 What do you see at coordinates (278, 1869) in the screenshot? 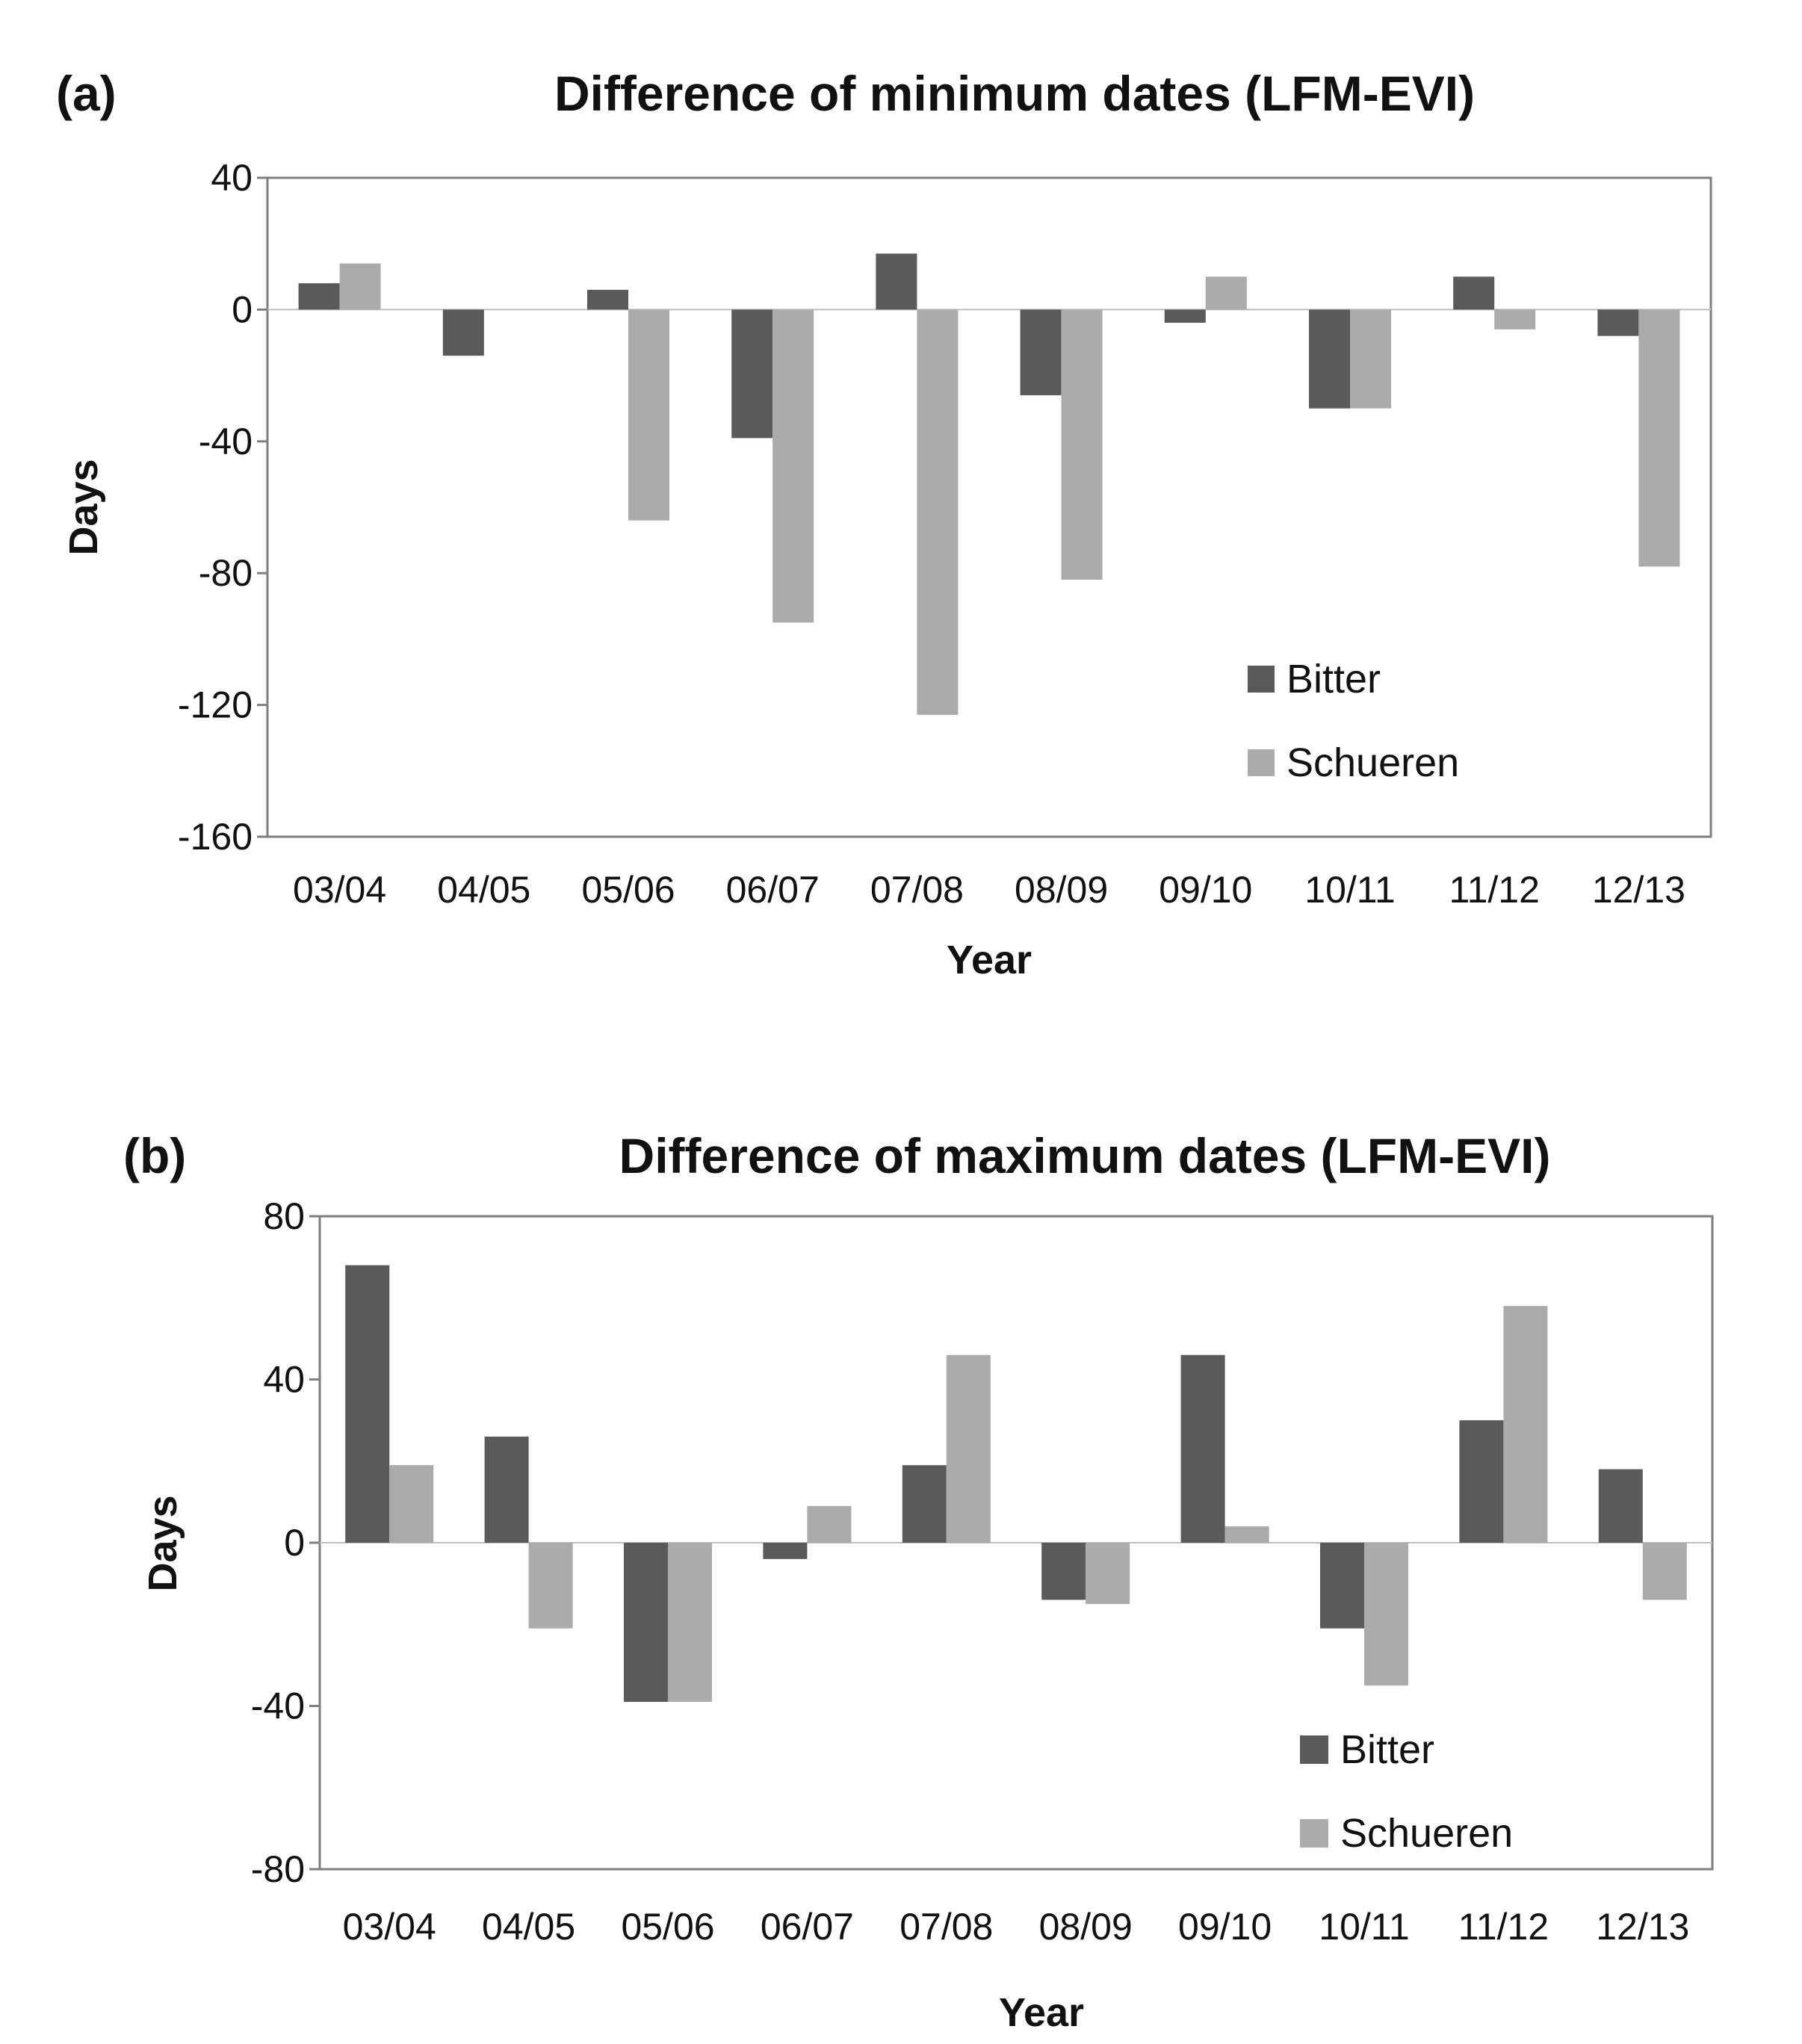
I see `panel-b-y-tick-label: -80` at bounding box center [278, 1869].